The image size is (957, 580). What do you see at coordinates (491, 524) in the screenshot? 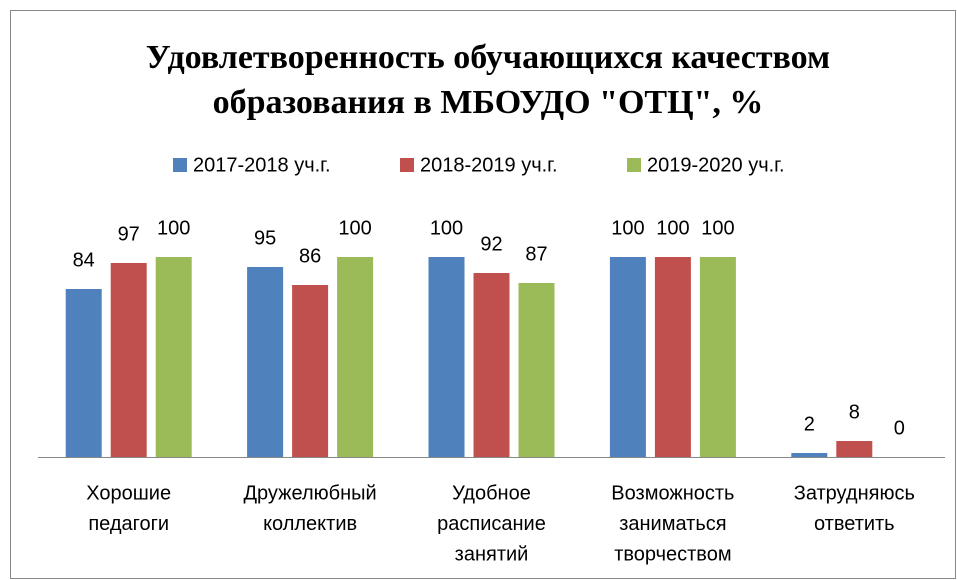
I see `x-tick-label: расписание` at bounding box center [491, 524].